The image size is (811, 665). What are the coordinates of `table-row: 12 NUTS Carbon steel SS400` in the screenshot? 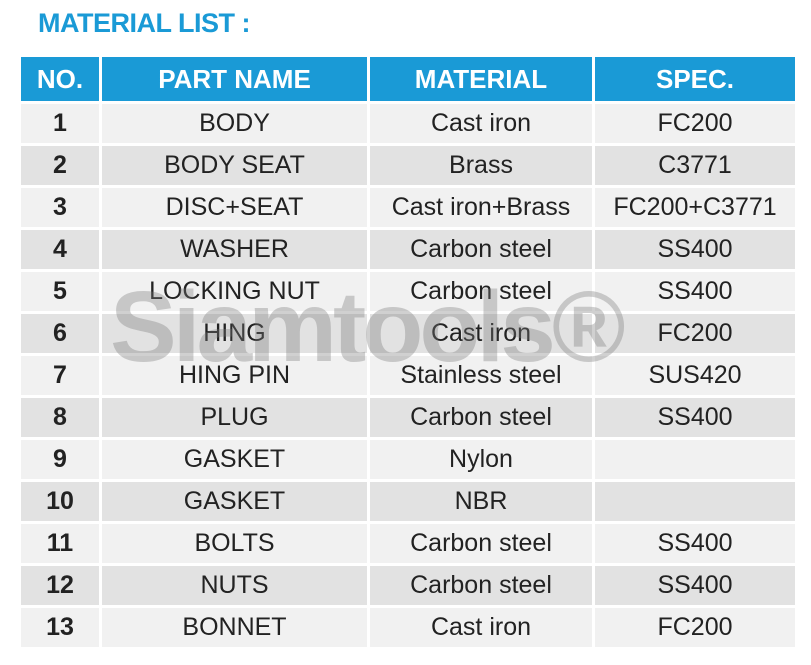 It's located at (408, 585).